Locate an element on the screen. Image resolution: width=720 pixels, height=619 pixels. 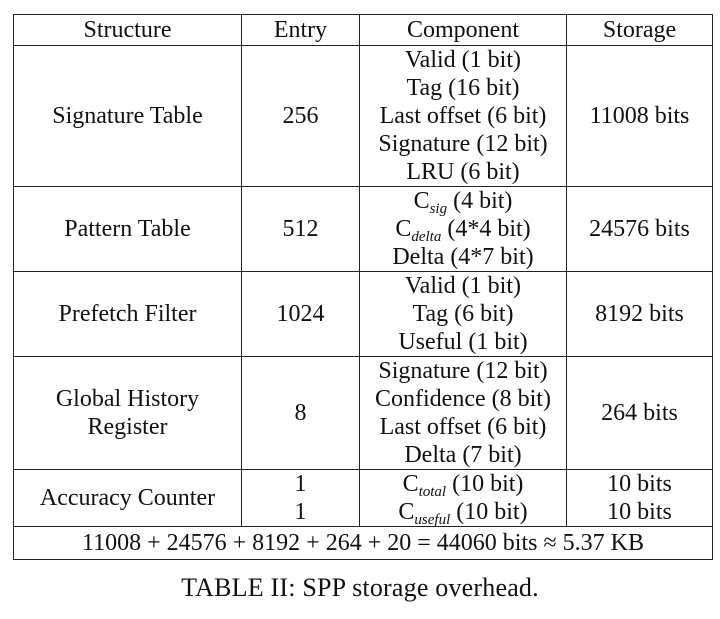
component-line: Useful (1 bit) is located at coordinates (463, 342).